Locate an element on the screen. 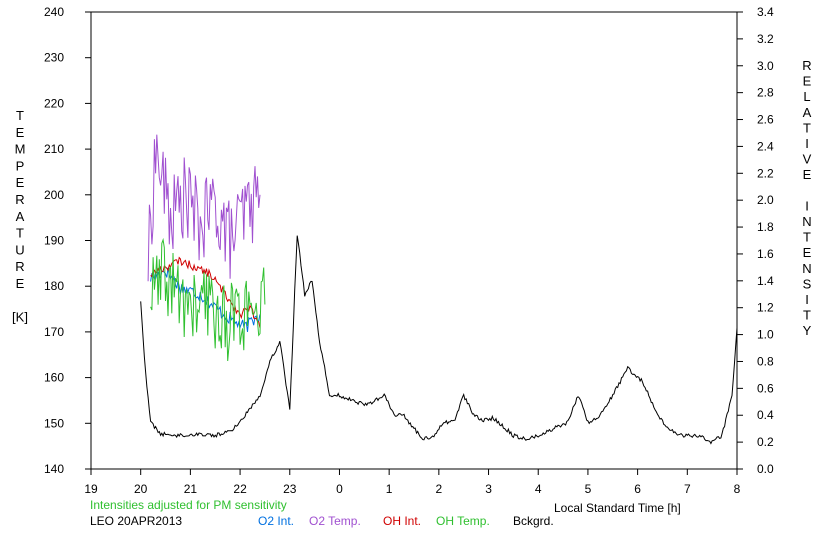  right-tick-label: 0.6 is located at coordinates (765, 388).